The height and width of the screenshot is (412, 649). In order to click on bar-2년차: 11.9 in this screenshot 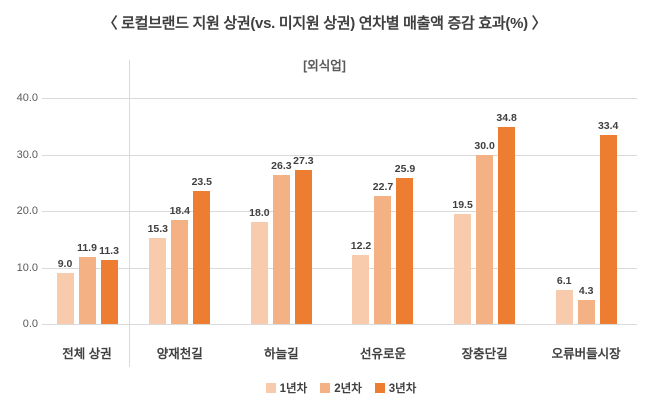, I will do `click(87, 283)`.